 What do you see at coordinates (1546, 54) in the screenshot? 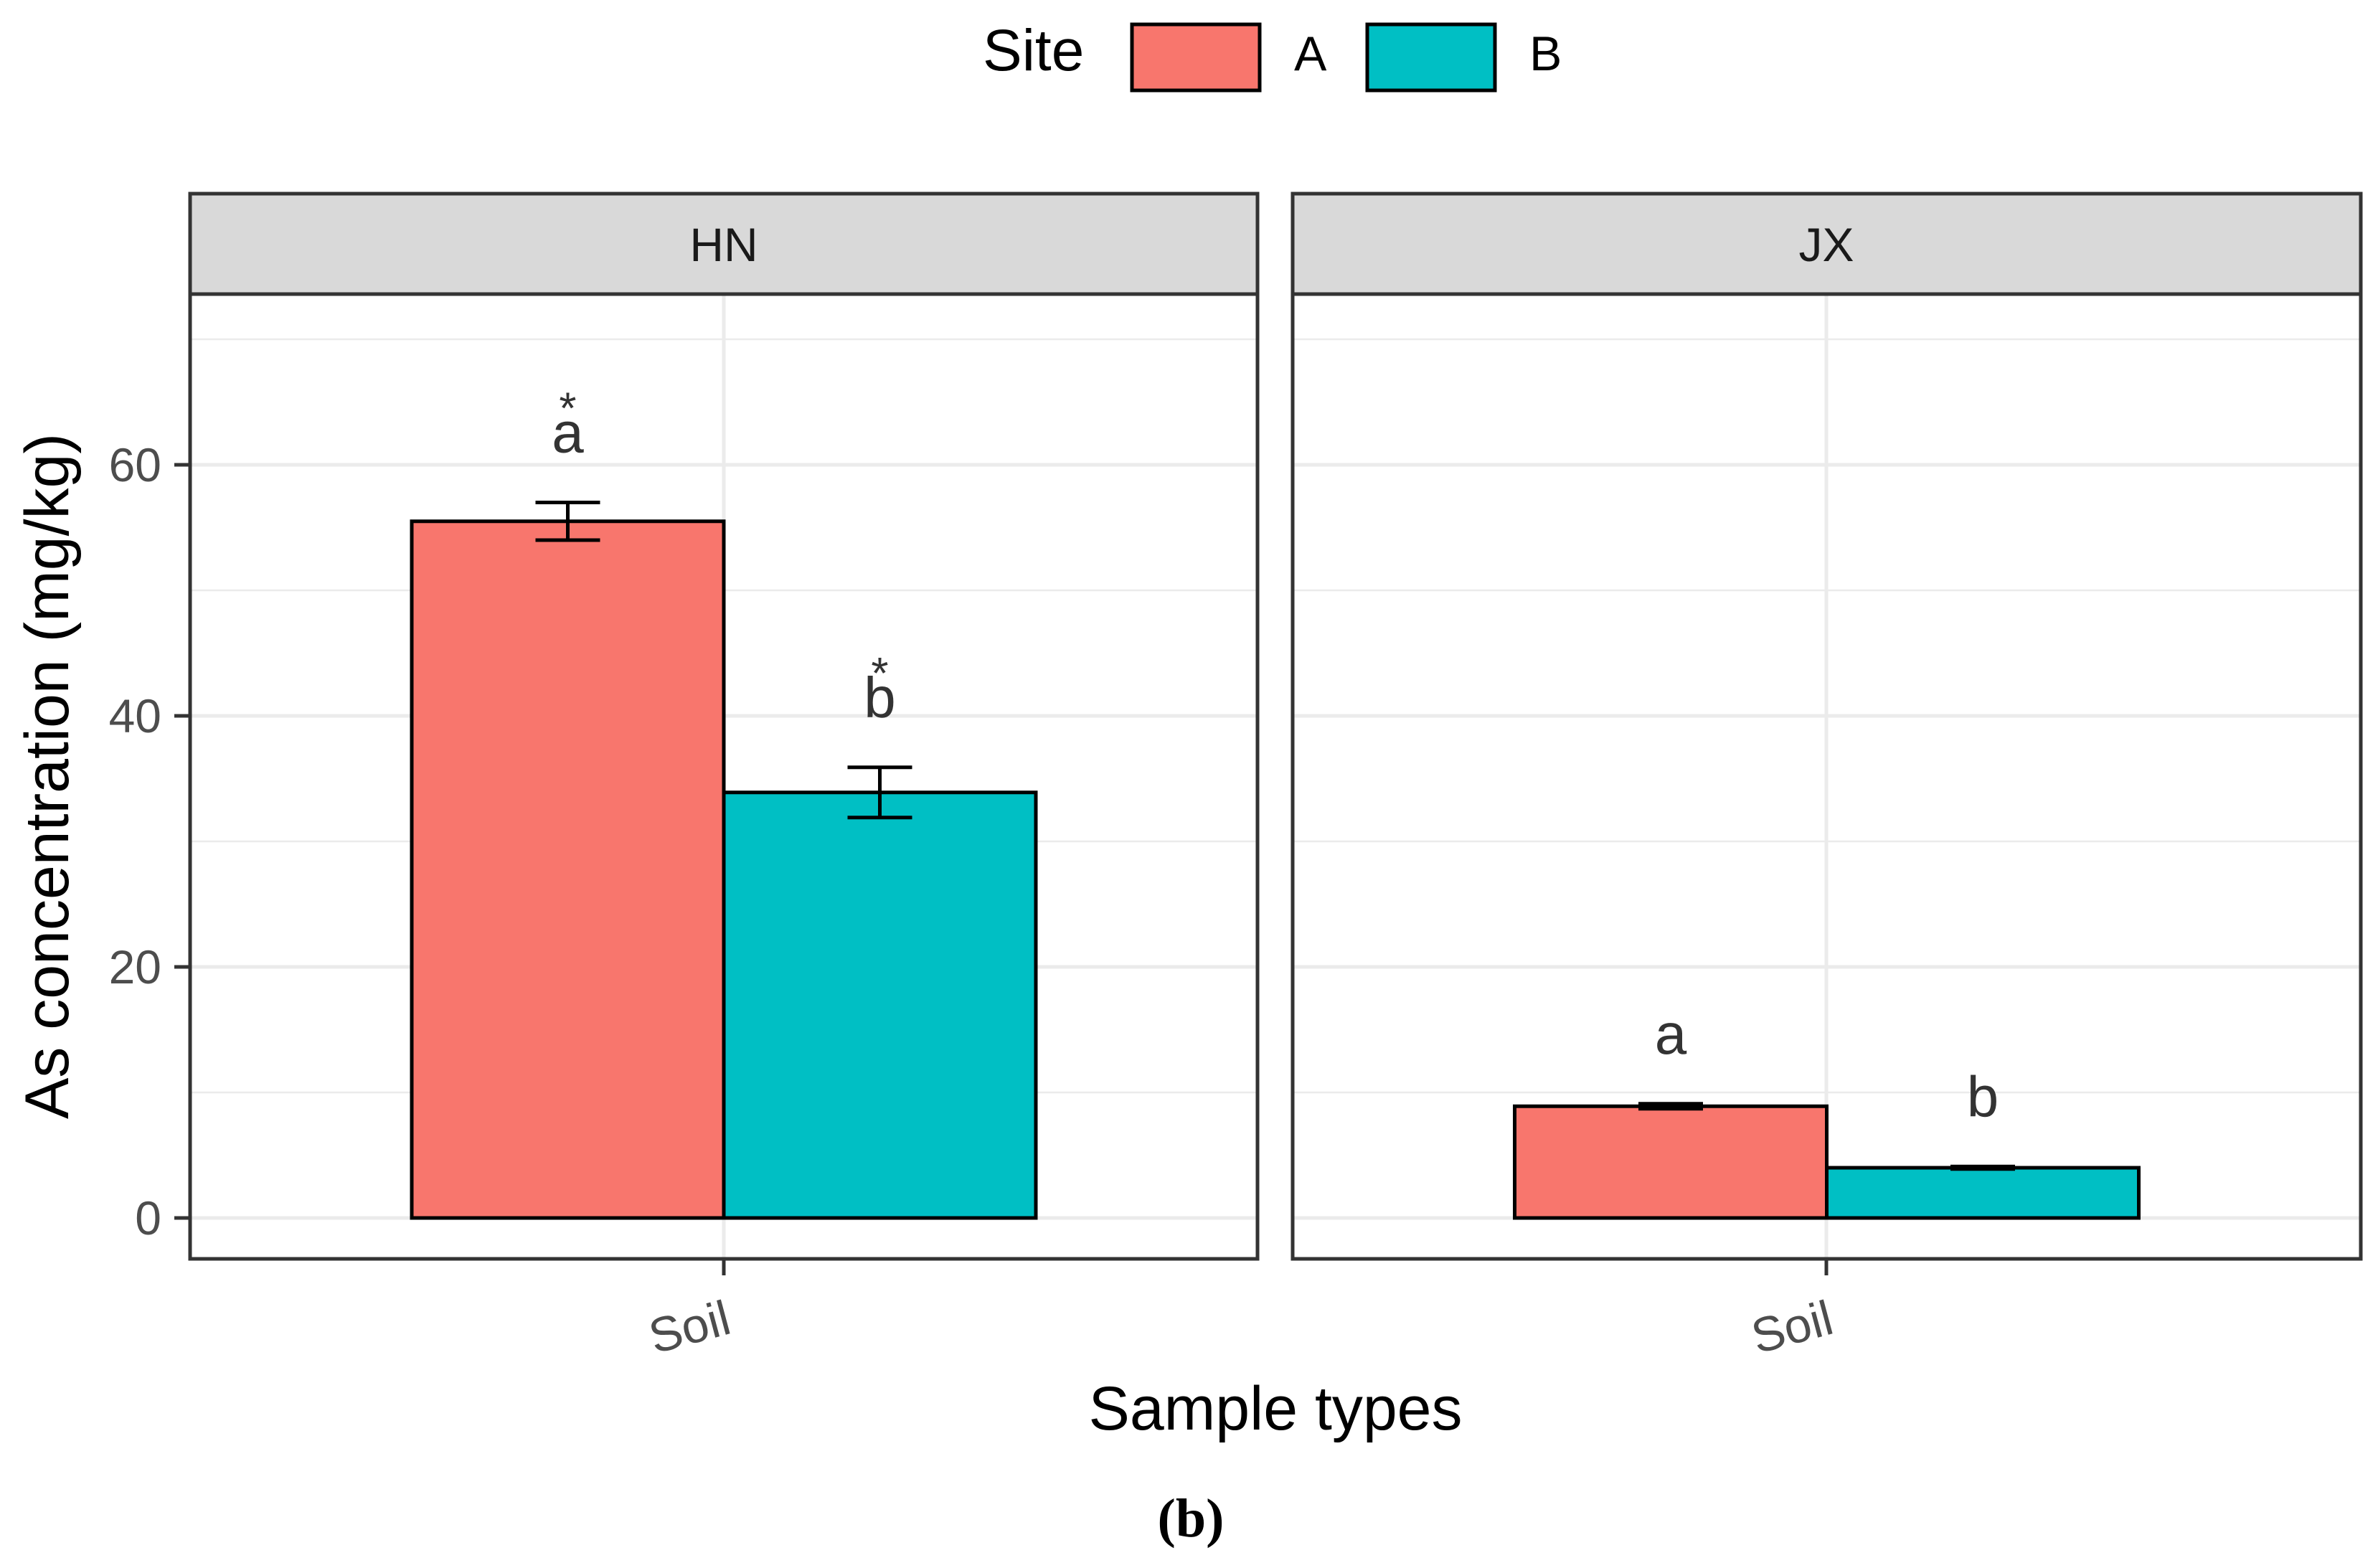
I see `legend-label-b: B` at bounding box center [1546, 54].